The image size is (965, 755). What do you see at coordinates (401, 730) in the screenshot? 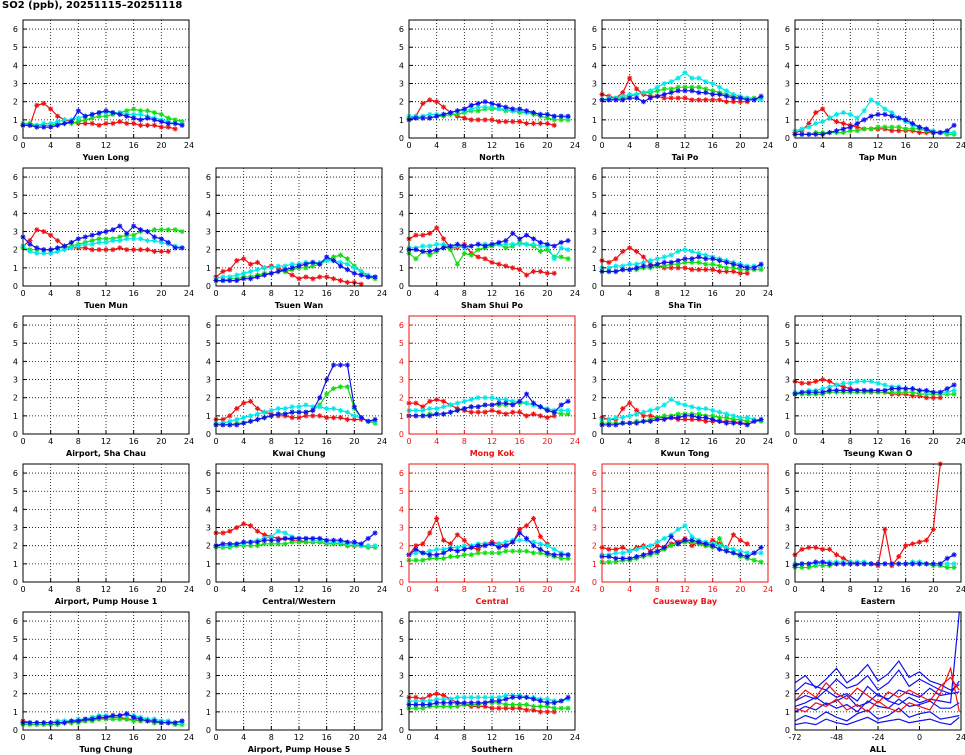
I see `y-tick-label: 0` at bounding box center [401, 730].